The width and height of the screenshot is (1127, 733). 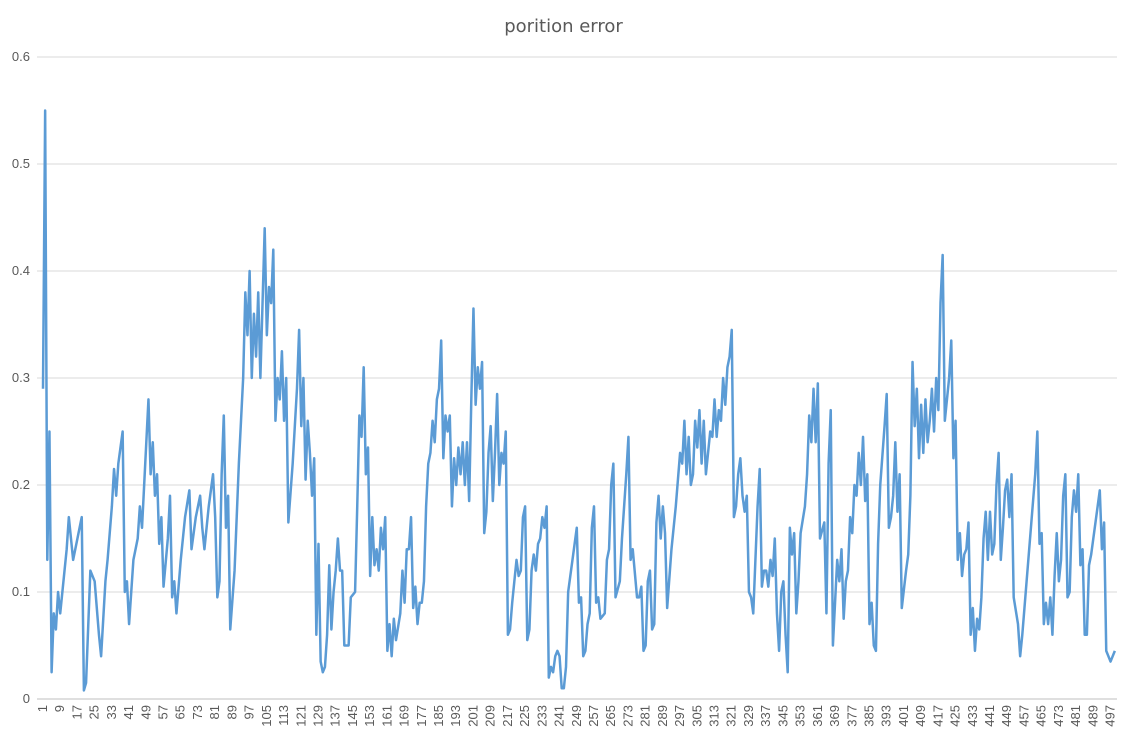 I want to click on y-tick-label: 0.6, so click(x=21, y=56).